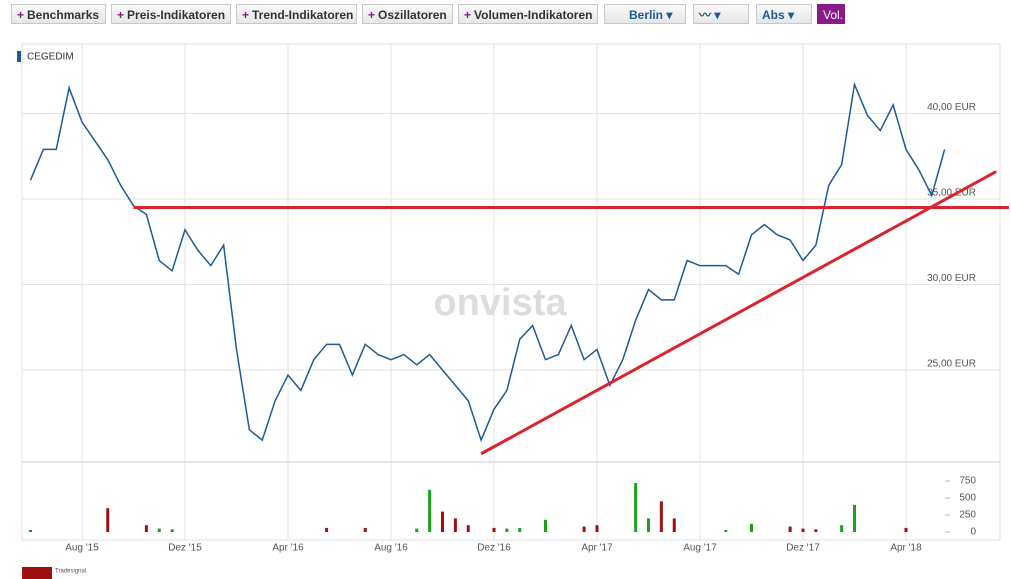  I want to click on button: + Benchmarks, so click(58, 14).